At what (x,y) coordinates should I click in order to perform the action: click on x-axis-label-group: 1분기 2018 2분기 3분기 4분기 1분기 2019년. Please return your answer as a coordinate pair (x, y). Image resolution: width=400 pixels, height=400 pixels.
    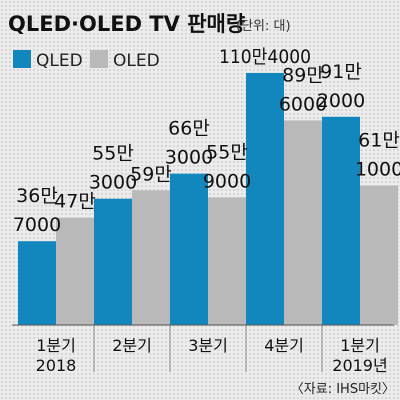
    Looking at the image, I should click on (212, 350).